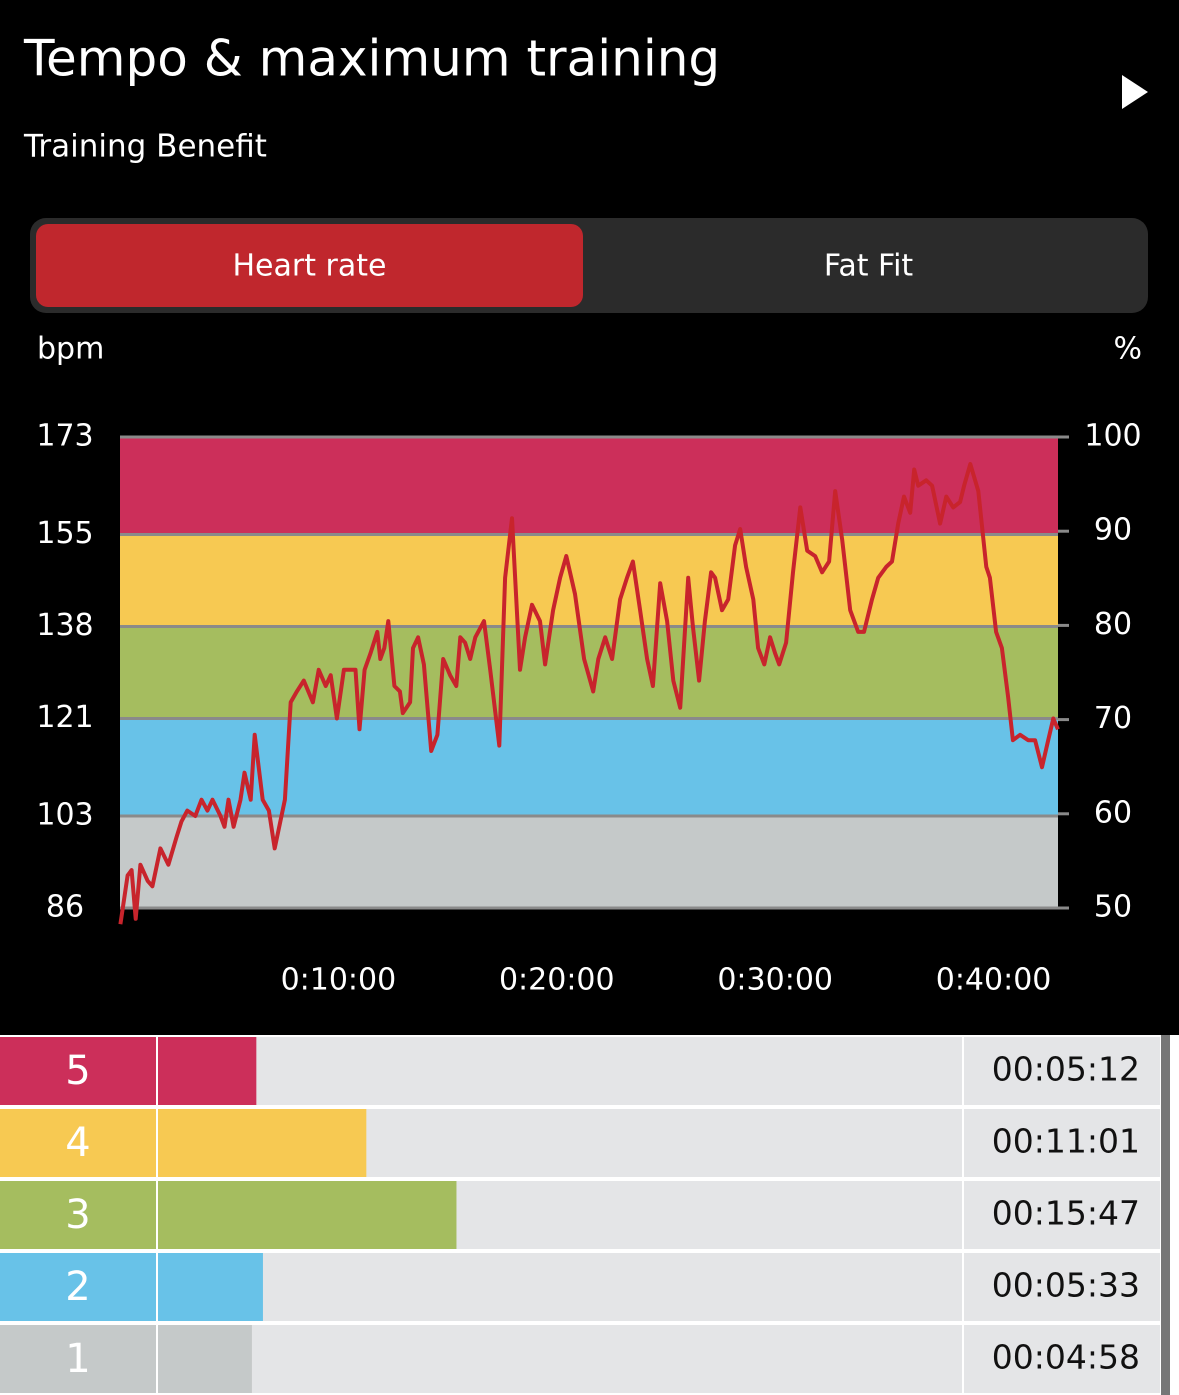 This screenshot has width=1179, height=1395. I want to click on y-tick-label: 103, so click(64, 814).